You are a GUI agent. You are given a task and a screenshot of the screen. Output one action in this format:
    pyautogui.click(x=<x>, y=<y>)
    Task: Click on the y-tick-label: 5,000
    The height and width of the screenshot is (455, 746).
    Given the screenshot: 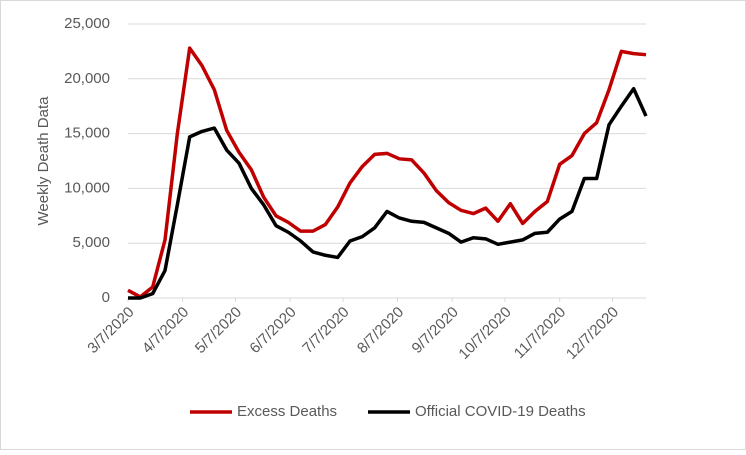 What is the action you would take?
    pyautogui.click(x=91, y=242)
    